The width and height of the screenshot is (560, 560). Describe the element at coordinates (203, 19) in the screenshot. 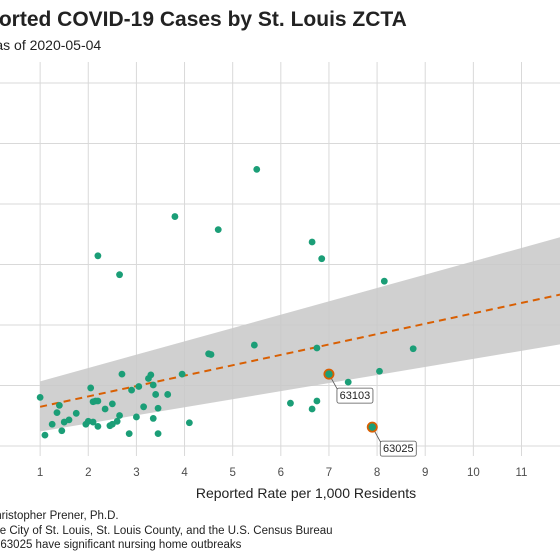

I see `chart-title: ported COVID-19 Cases by St. Louis ZCTA` at that location.